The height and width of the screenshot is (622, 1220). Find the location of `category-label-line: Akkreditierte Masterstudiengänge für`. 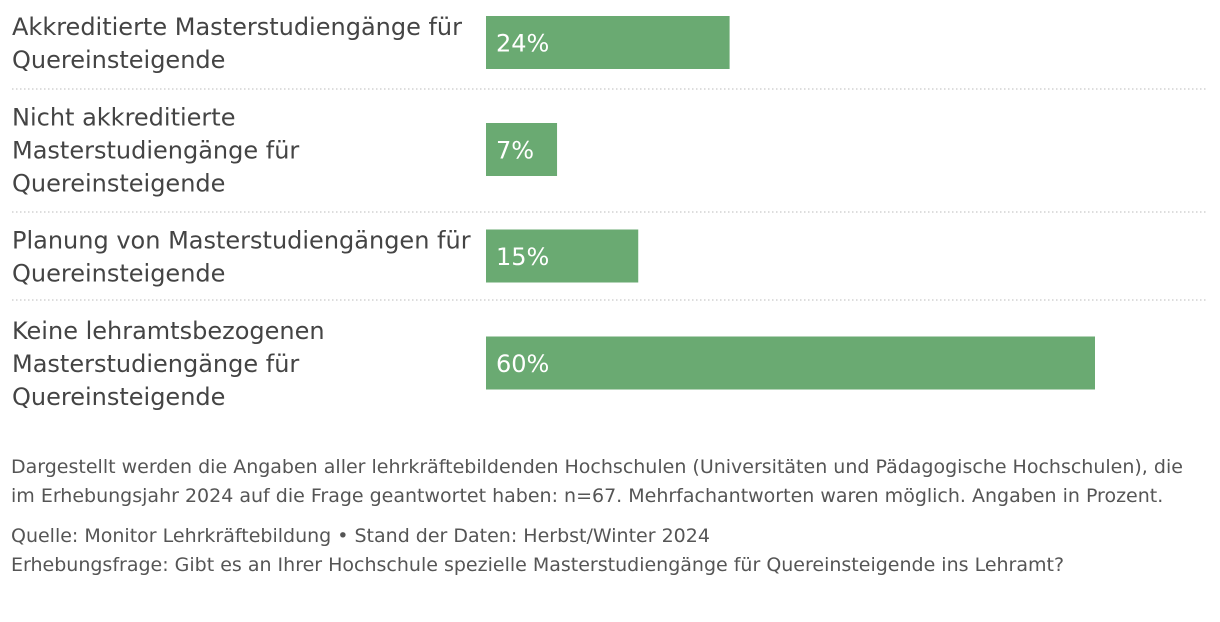

category-label-line: Akkreditierte Masterstudiengänge für is located at coordinates (237, 27).